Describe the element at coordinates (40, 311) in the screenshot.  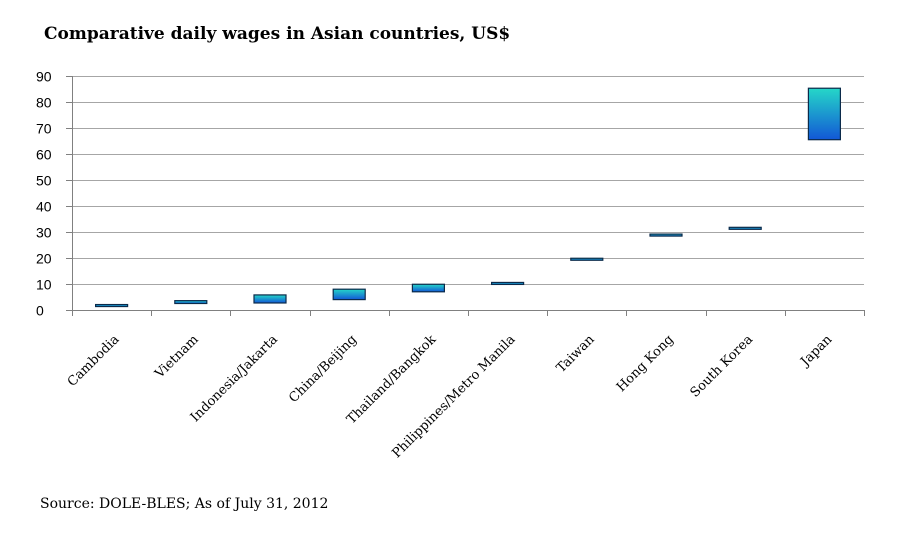
I see `y-tick-label: 0` at that location.